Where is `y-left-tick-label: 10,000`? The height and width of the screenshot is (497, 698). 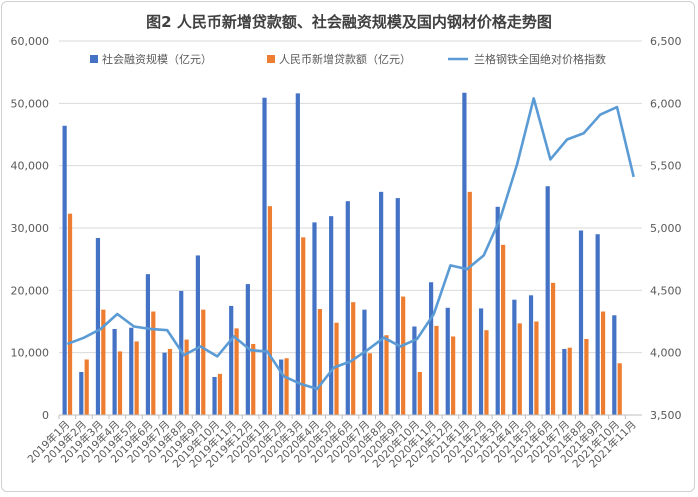
y-left-tick-label: 10,000 is located at coordinates (30, 353).